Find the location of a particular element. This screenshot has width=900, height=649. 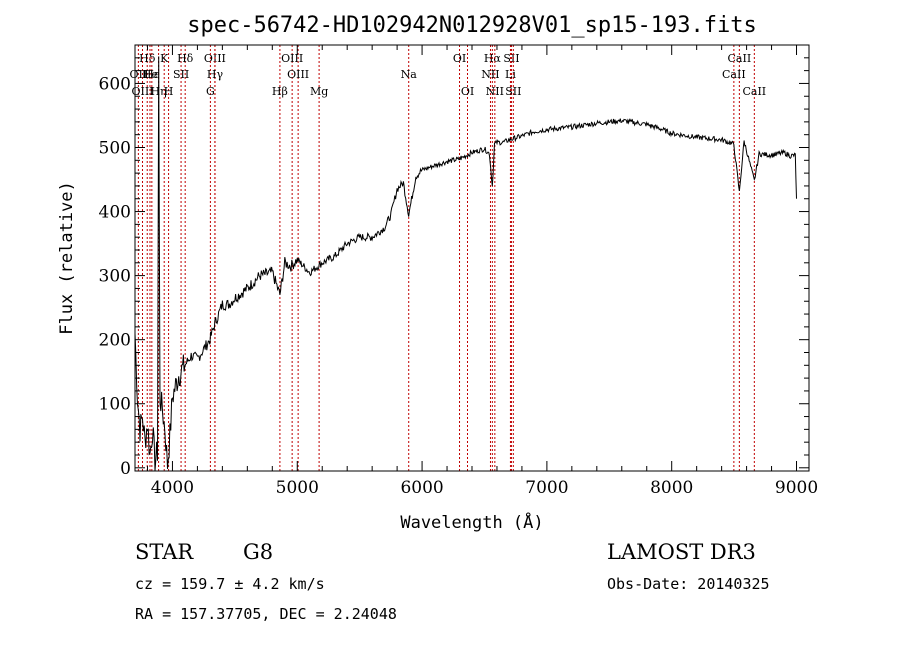

y-tick-label: 500 is located at coordinates (115, 148).